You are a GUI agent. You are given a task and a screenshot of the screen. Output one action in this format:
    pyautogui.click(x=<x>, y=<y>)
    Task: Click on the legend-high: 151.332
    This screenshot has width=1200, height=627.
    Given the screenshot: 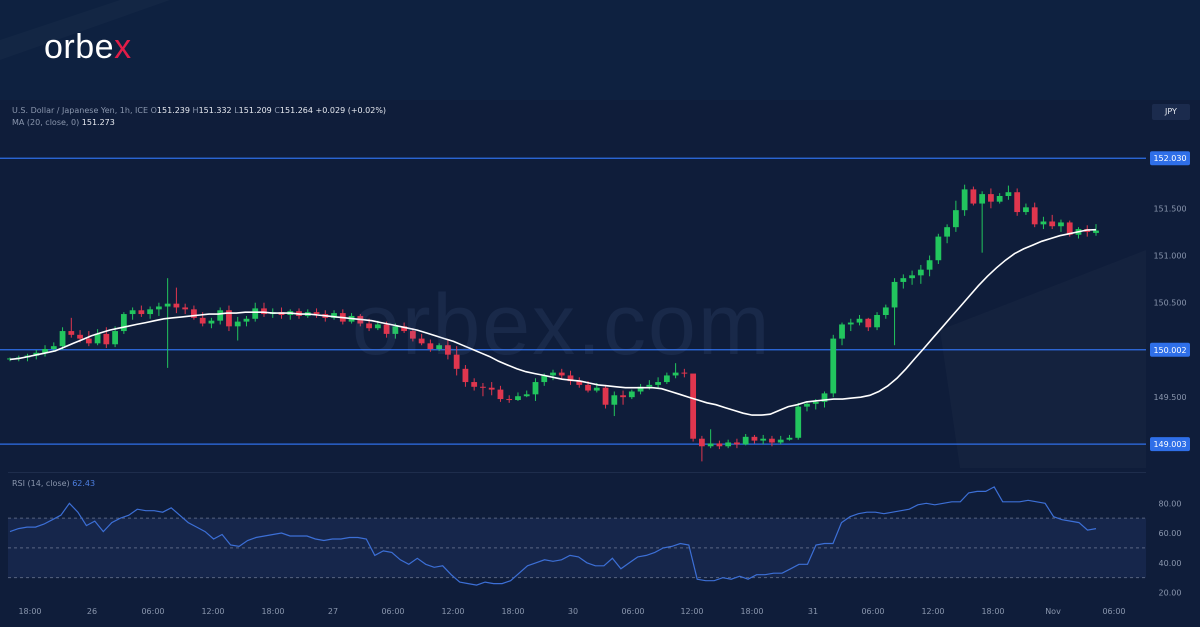 What is the action you would take?
    pyautogui.click(x=215, y=110)
    